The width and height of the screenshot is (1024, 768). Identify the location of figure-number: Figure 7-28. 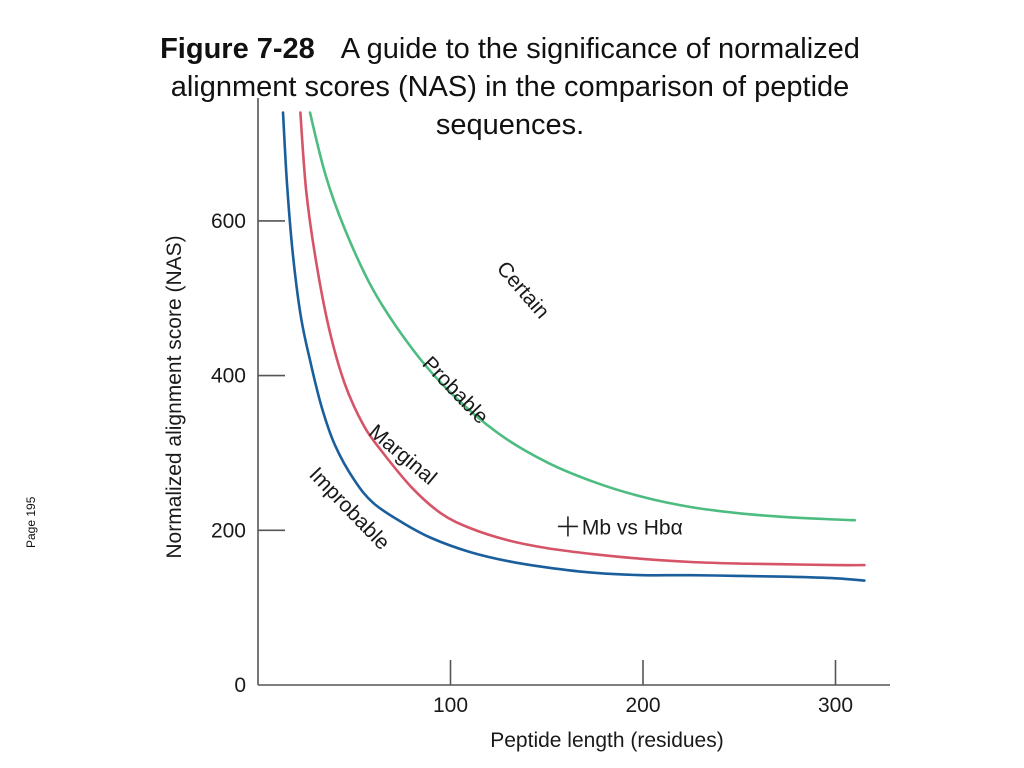
(237, 49).